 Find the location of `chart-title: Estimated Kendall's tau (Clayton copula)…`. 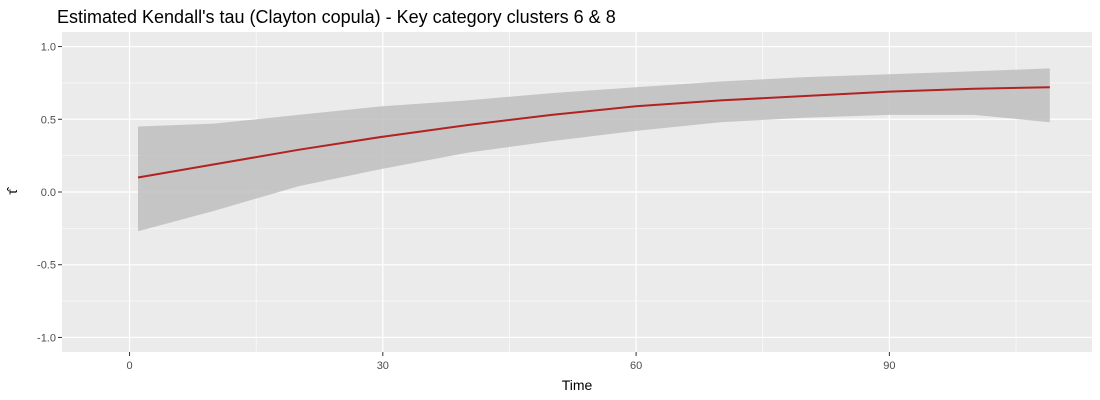

chart-title: Estimated Kendall's tau (Clayton copula)… is located at coordinates (336, 17).